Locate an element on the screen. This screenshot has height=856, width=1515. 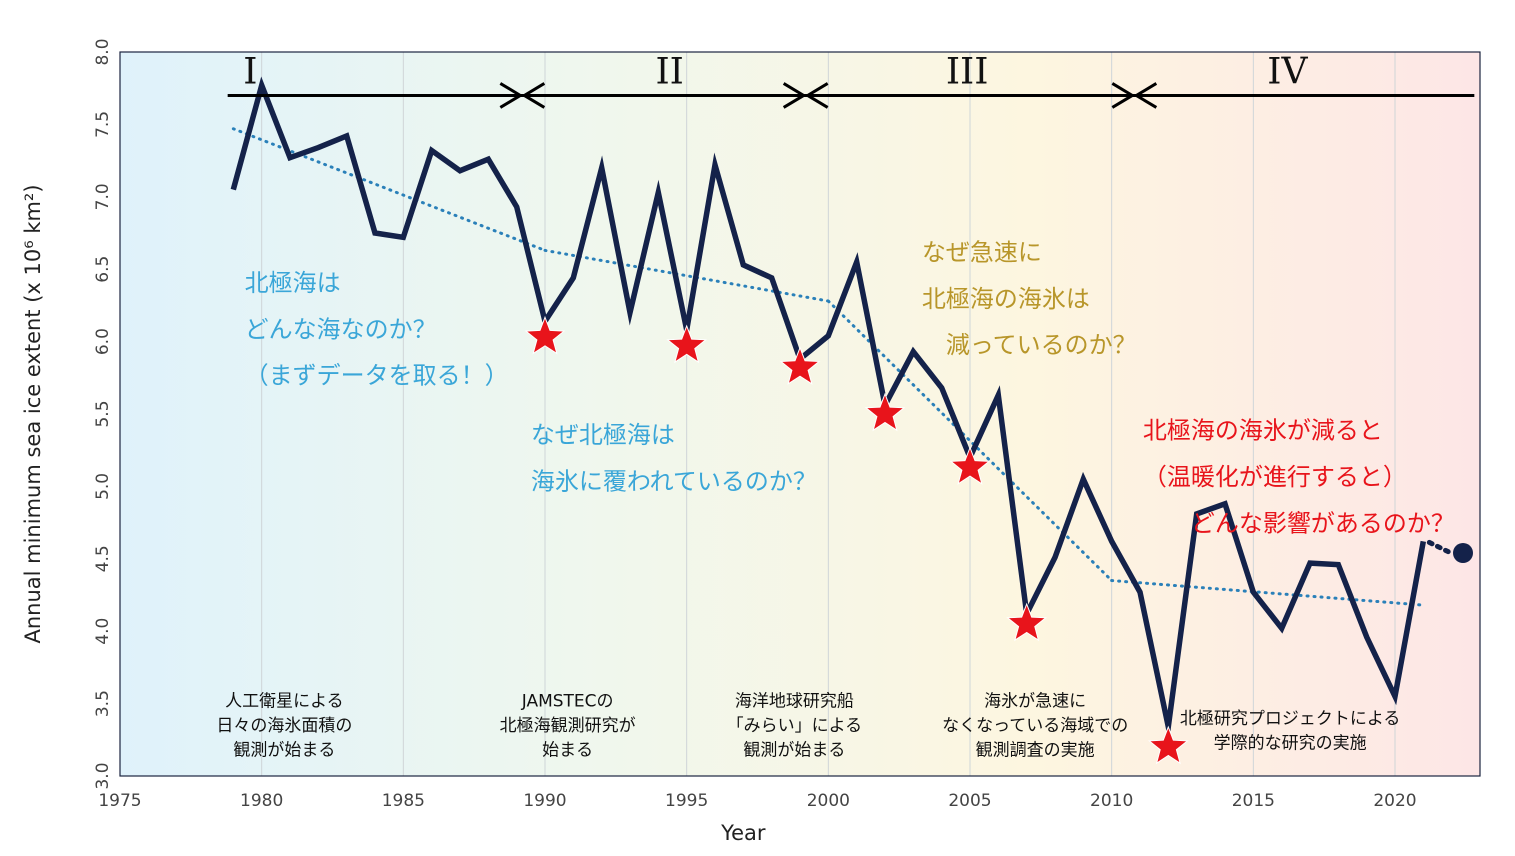
note-line: 日々の海氷面積の is located at coordinates (284, 726).